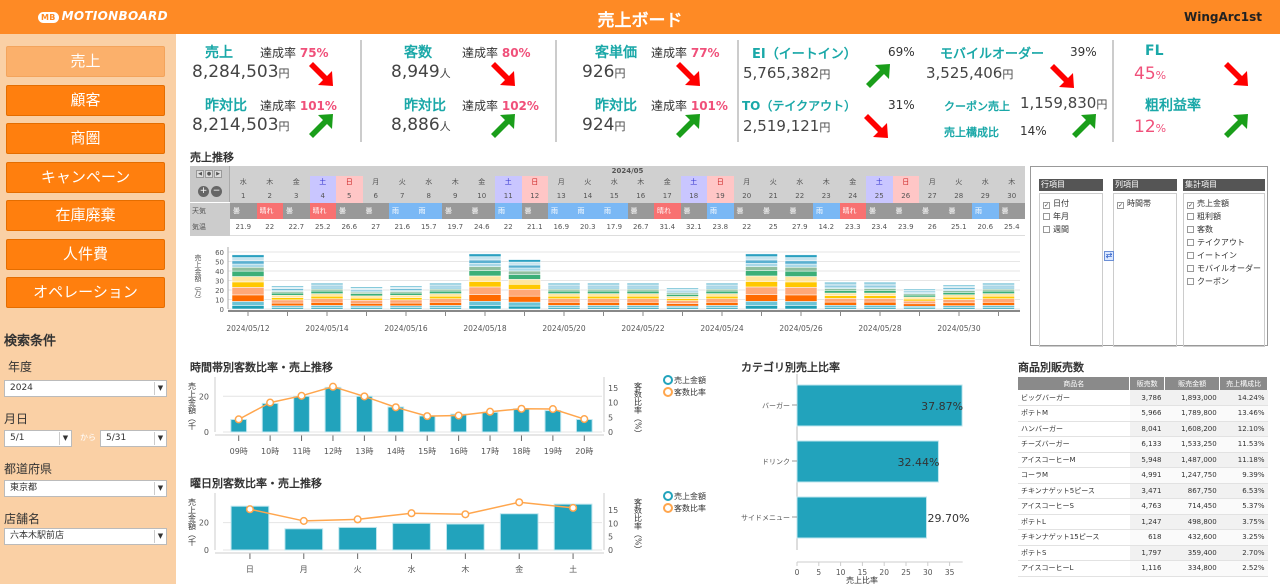 Image resolution: width=1280 pixels, height=584 pixels. What do you see at coordinates (1145, 203) in the screenshot?
I see `pivot-item: ✓ 時間帯` at bounding box center [1145, 203].